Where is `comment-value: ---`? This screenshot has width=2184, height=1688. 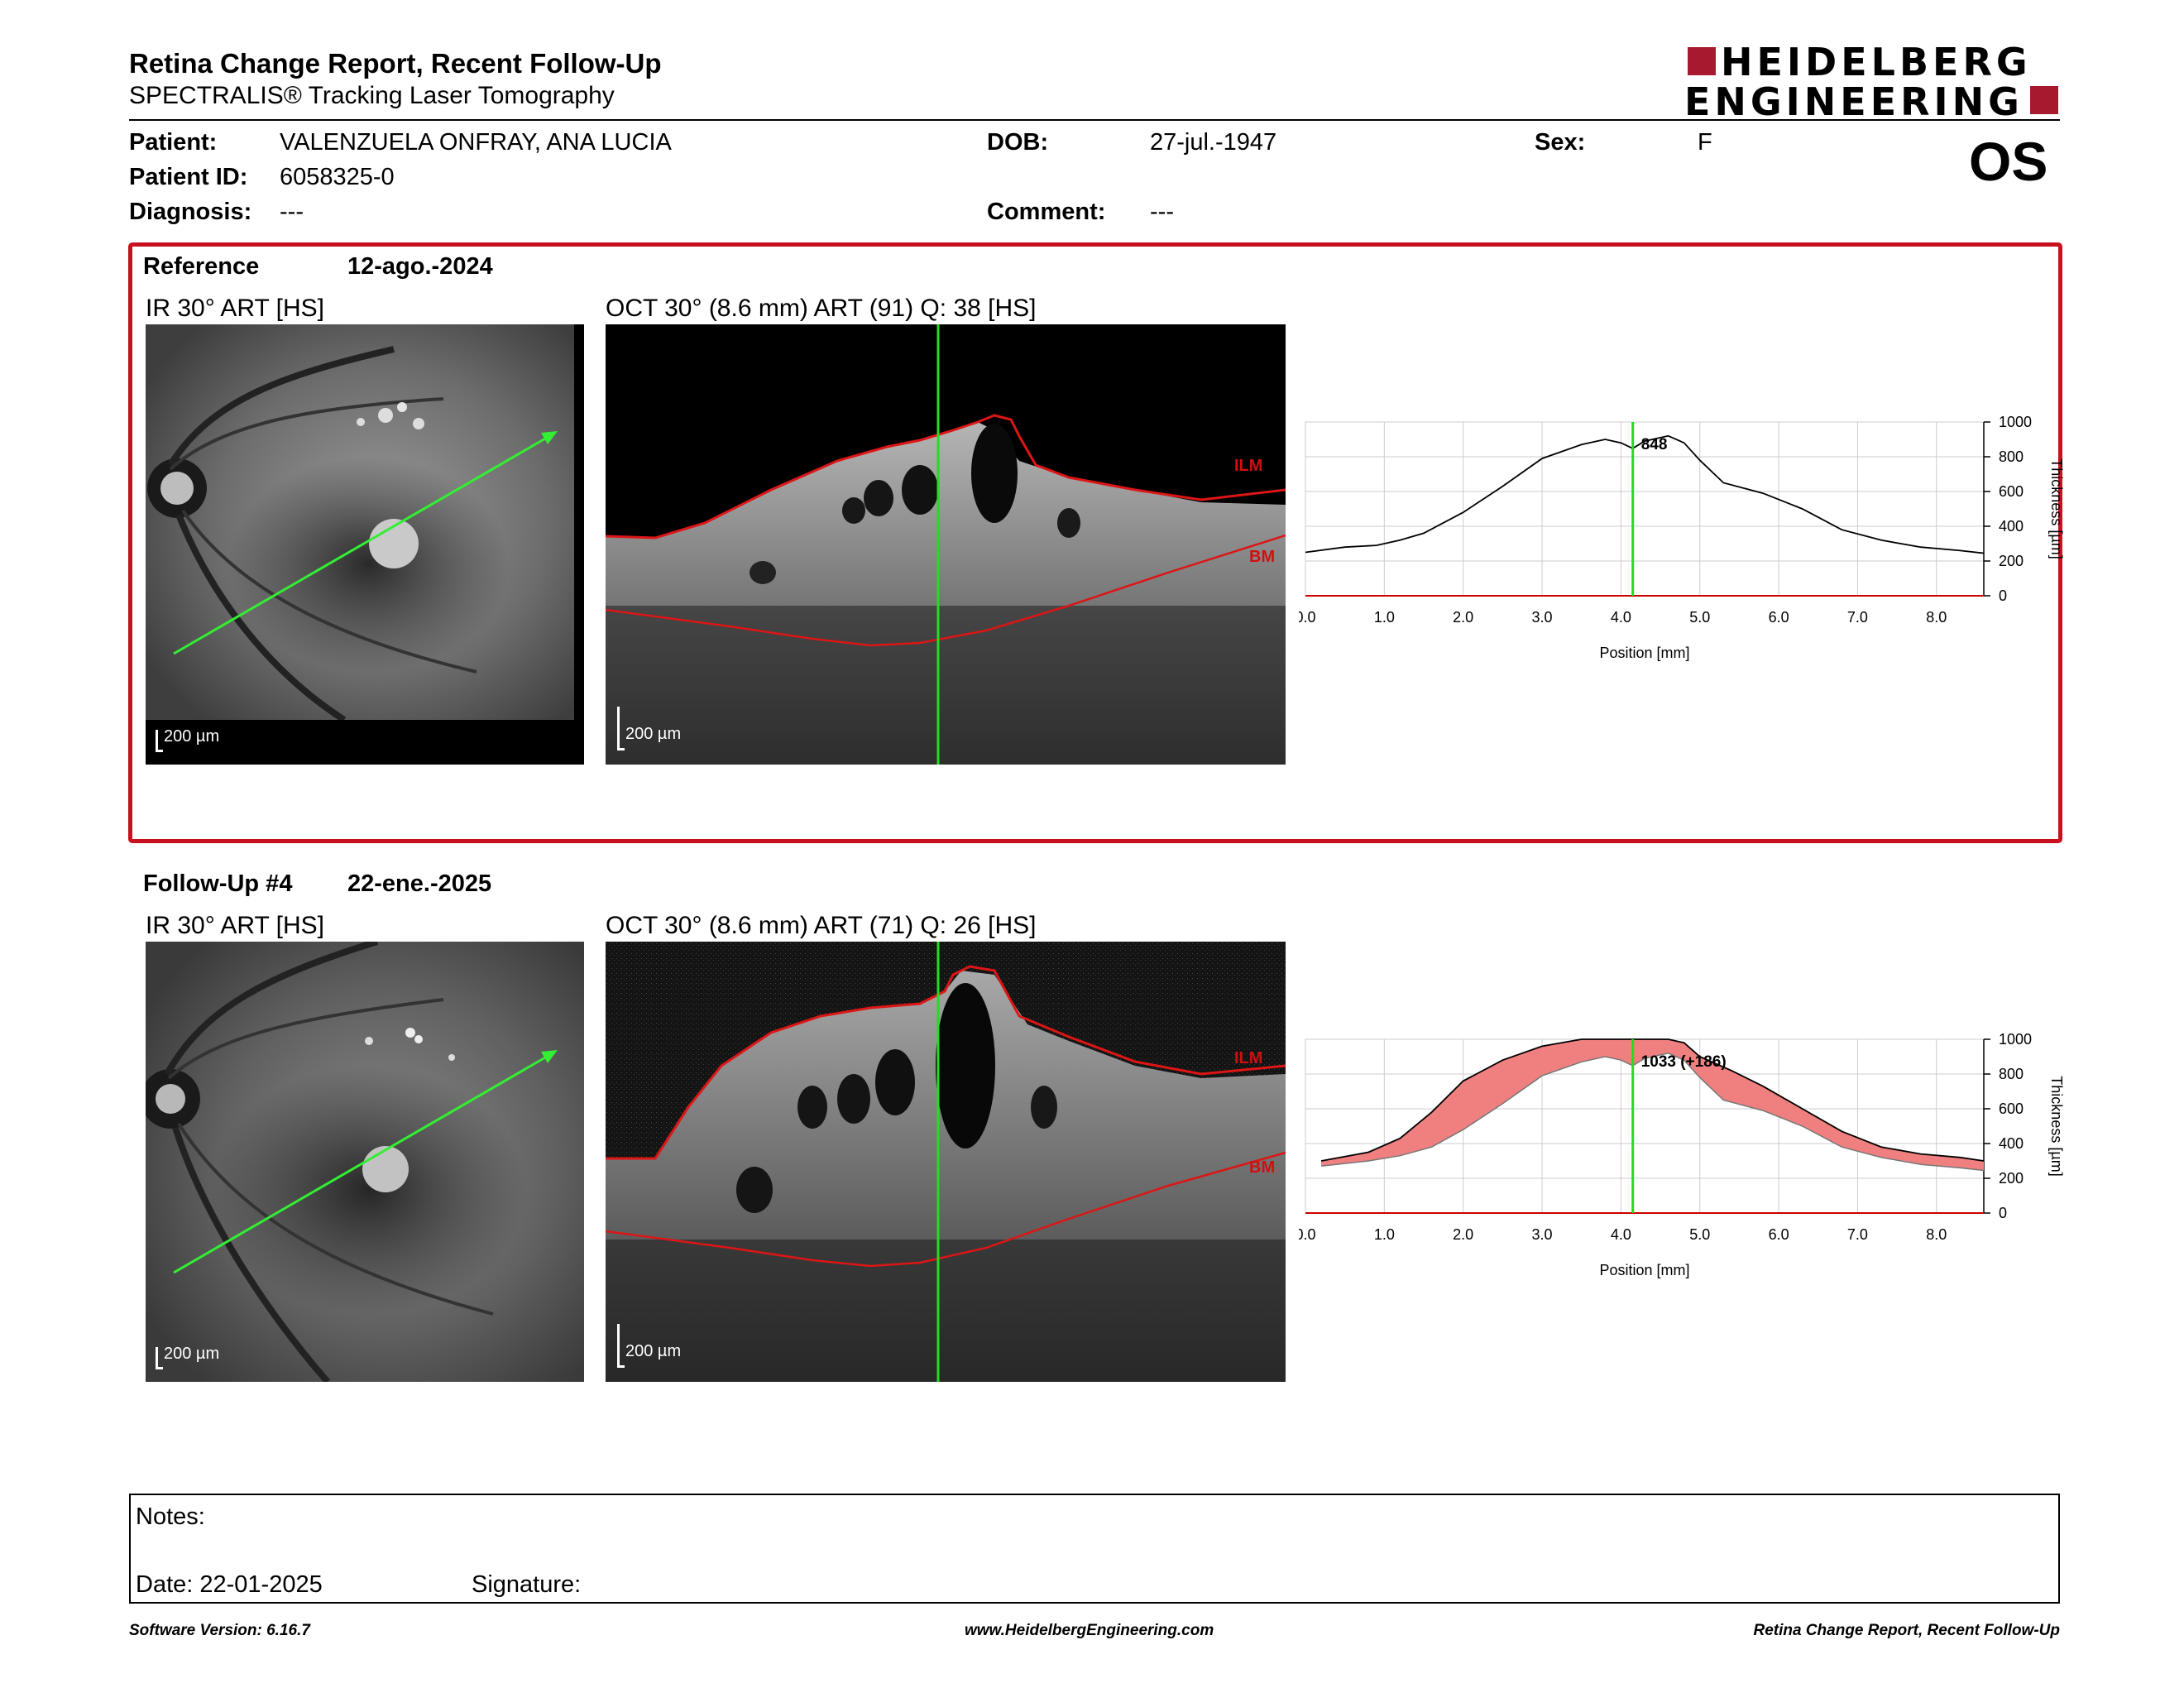
comment-value: --- is located at coordinates (1162, 212).